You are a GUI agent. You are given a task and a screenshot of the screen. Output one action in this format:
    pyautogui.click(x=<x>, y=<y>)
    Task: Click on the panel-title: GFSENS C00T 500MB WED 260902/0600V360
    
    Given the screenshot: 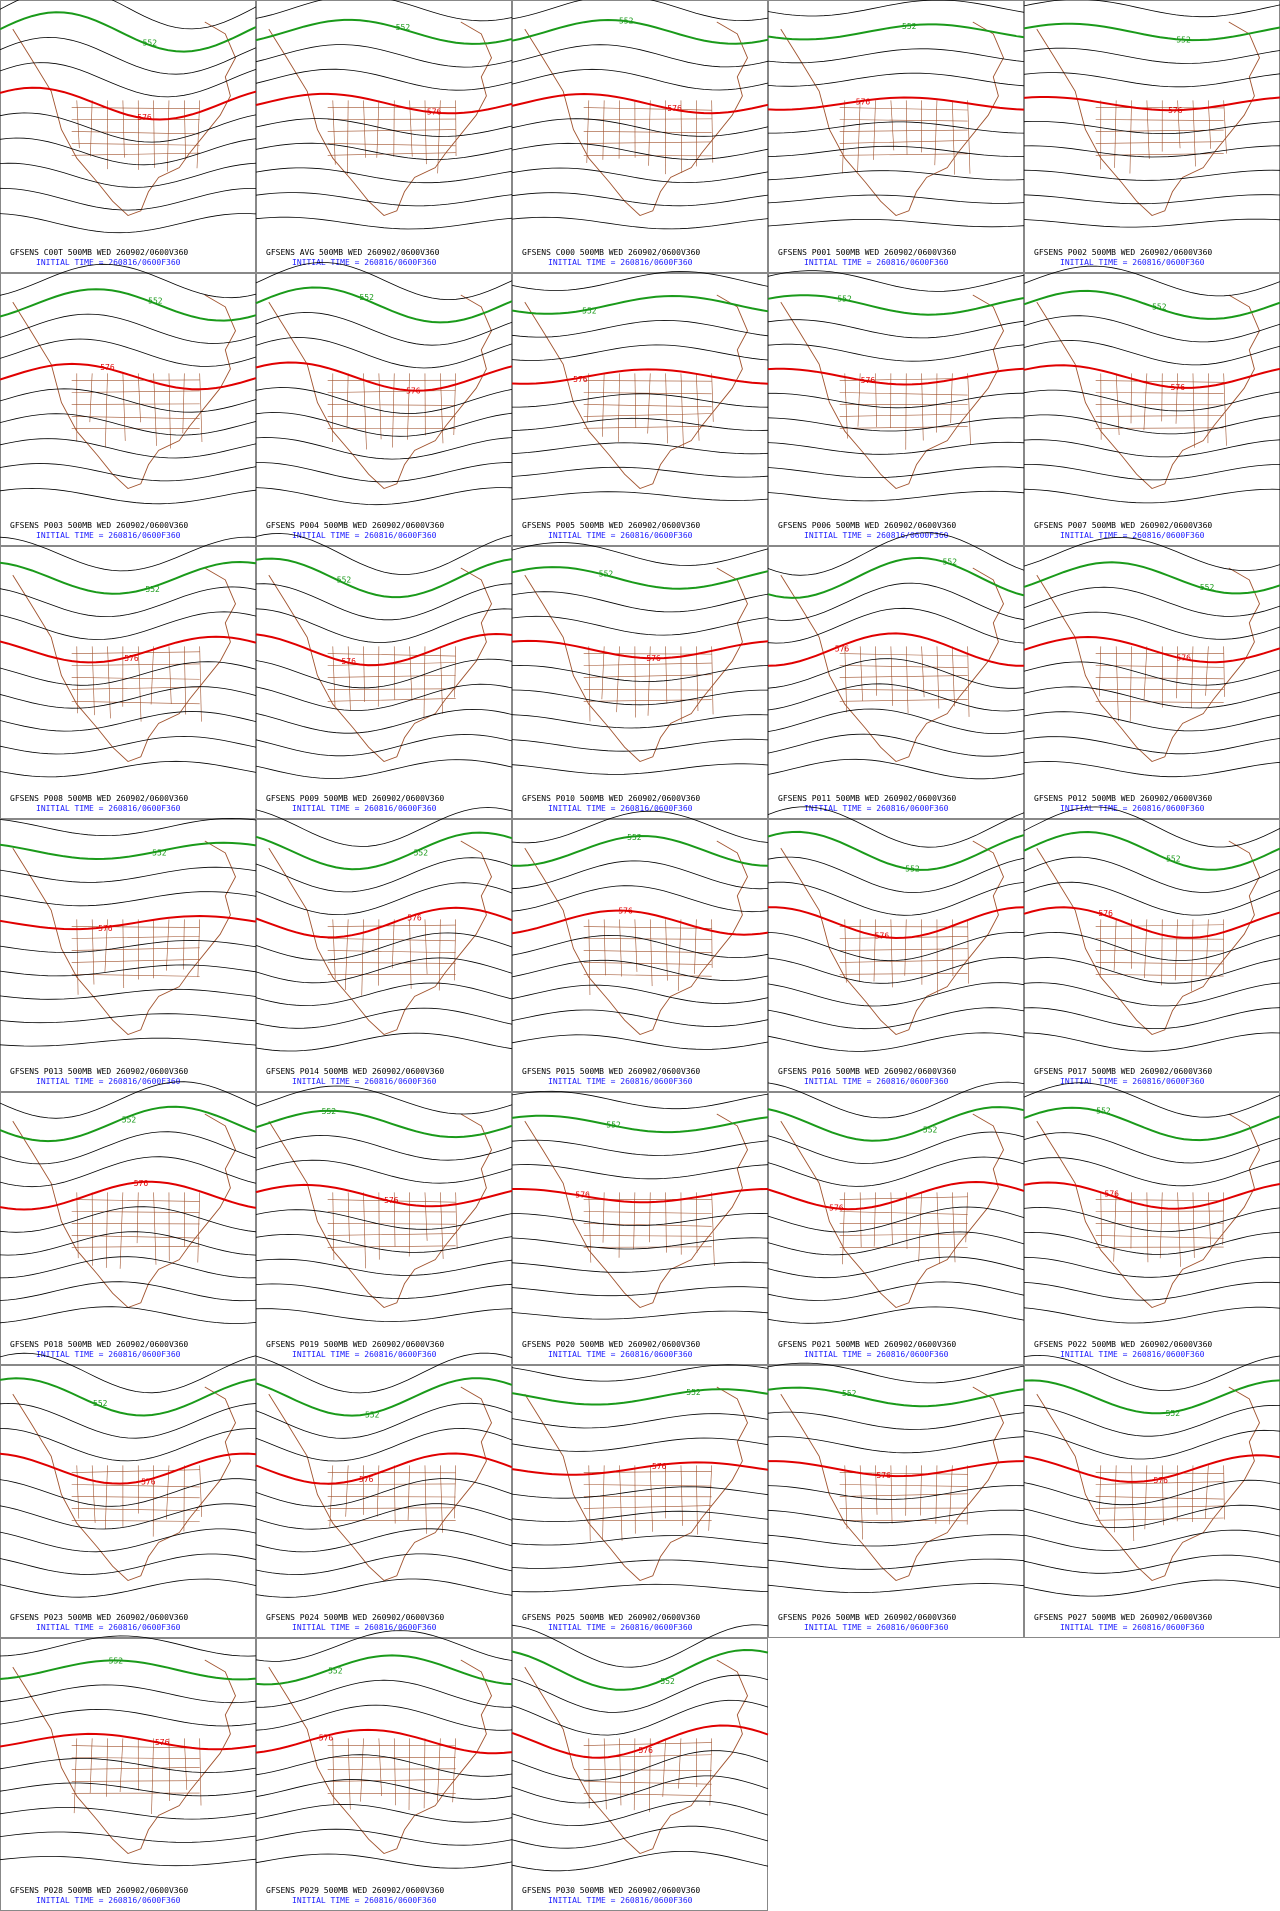 What is the action you would take?
    pyautogui.click(x=99, y=252)
    